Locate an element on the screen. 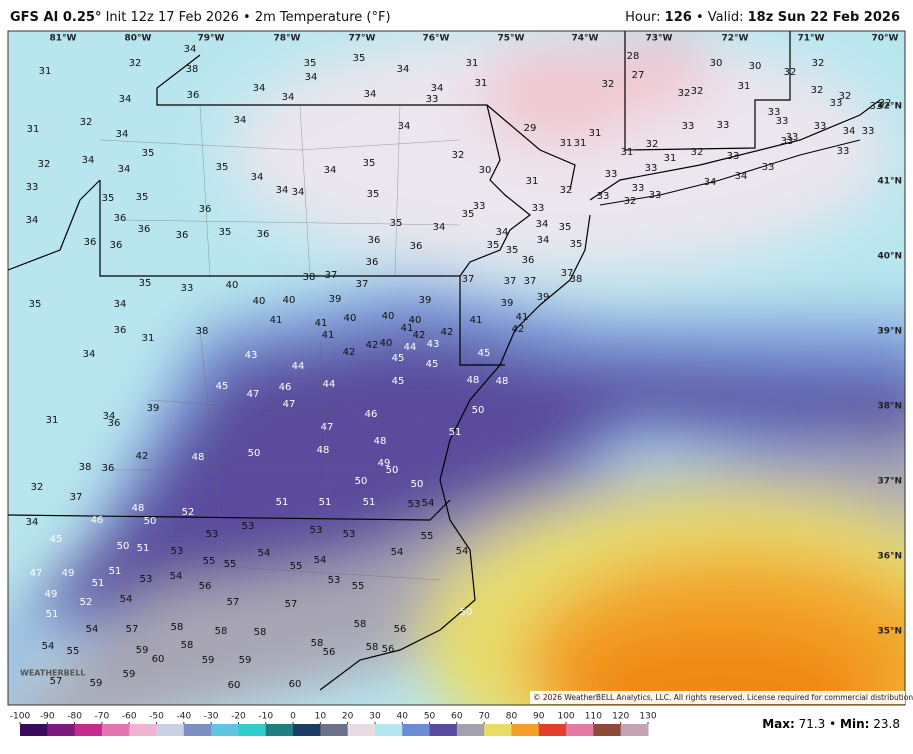  longitude-label: 75°W is located at coordinates (511, 39).